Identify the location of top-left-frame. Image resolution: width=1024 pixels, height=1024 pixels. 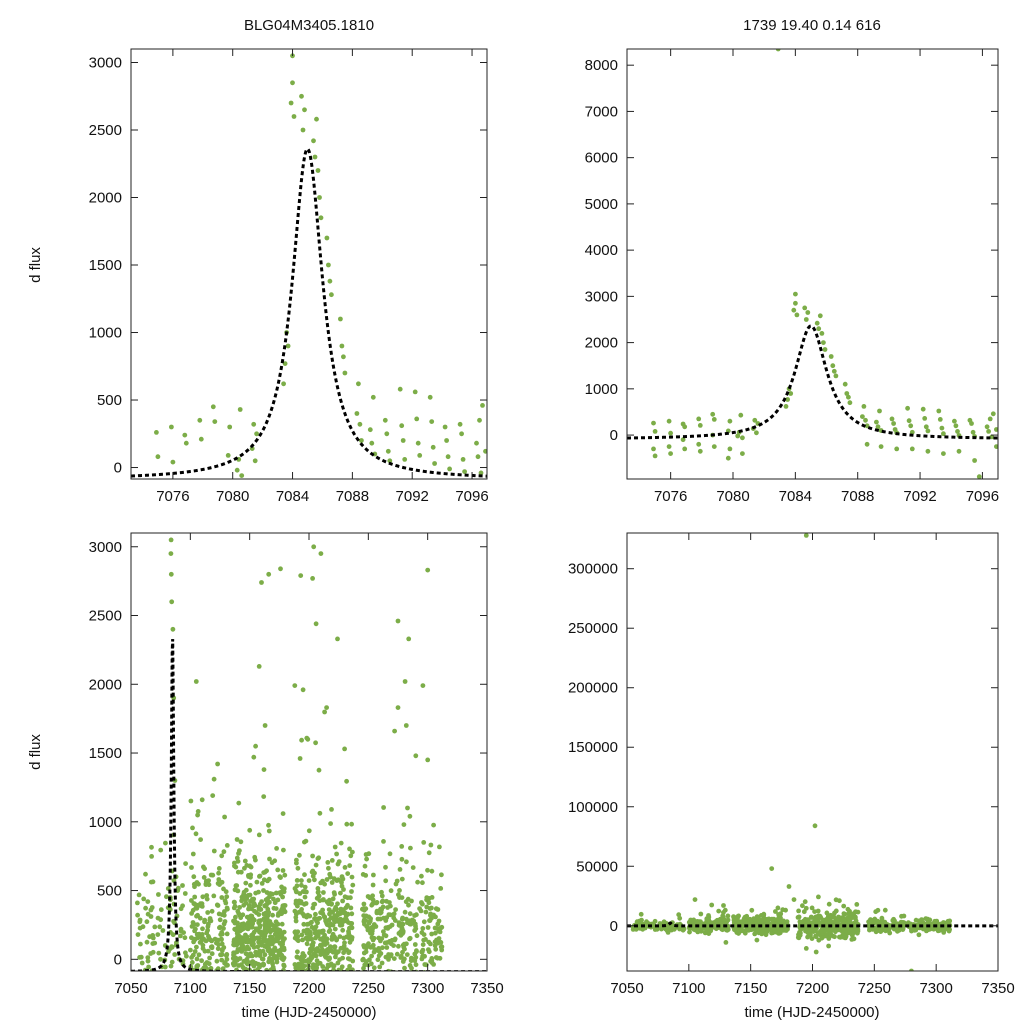
(309, 264).